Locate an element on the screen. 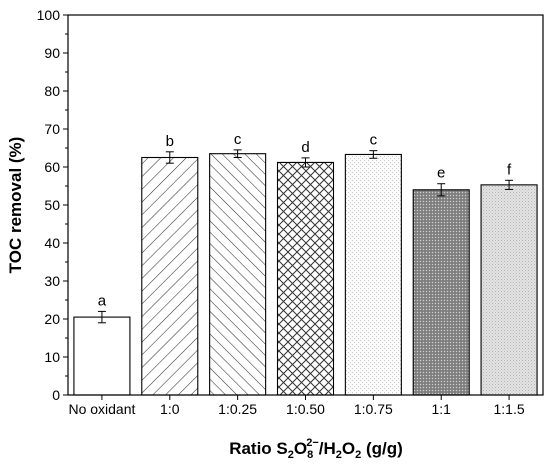 The width and height of the screenshot is (550, 466). x-tick-label-5: 1:0.75 is located at coordinates (373, 409).